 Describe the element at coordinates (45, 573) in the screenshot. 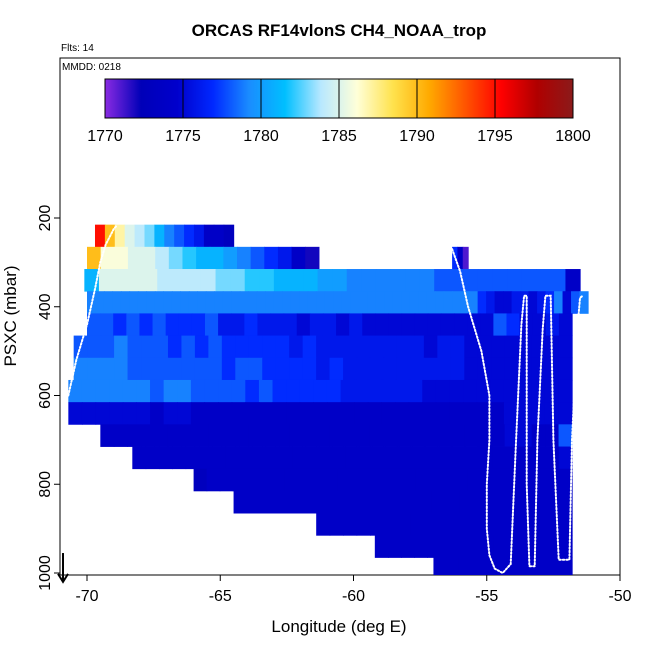

I see `y-tick-label: 1000` at that location.